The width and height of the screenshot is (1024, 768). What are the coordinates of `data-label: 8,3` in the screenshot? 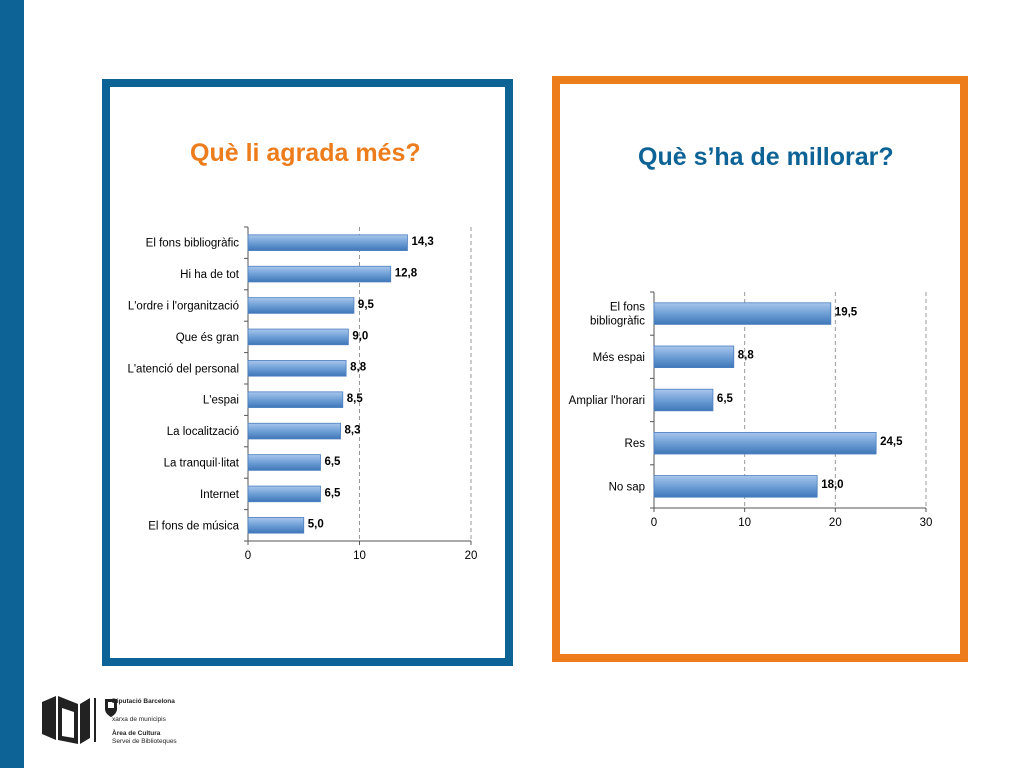 It's located at (353, 431).